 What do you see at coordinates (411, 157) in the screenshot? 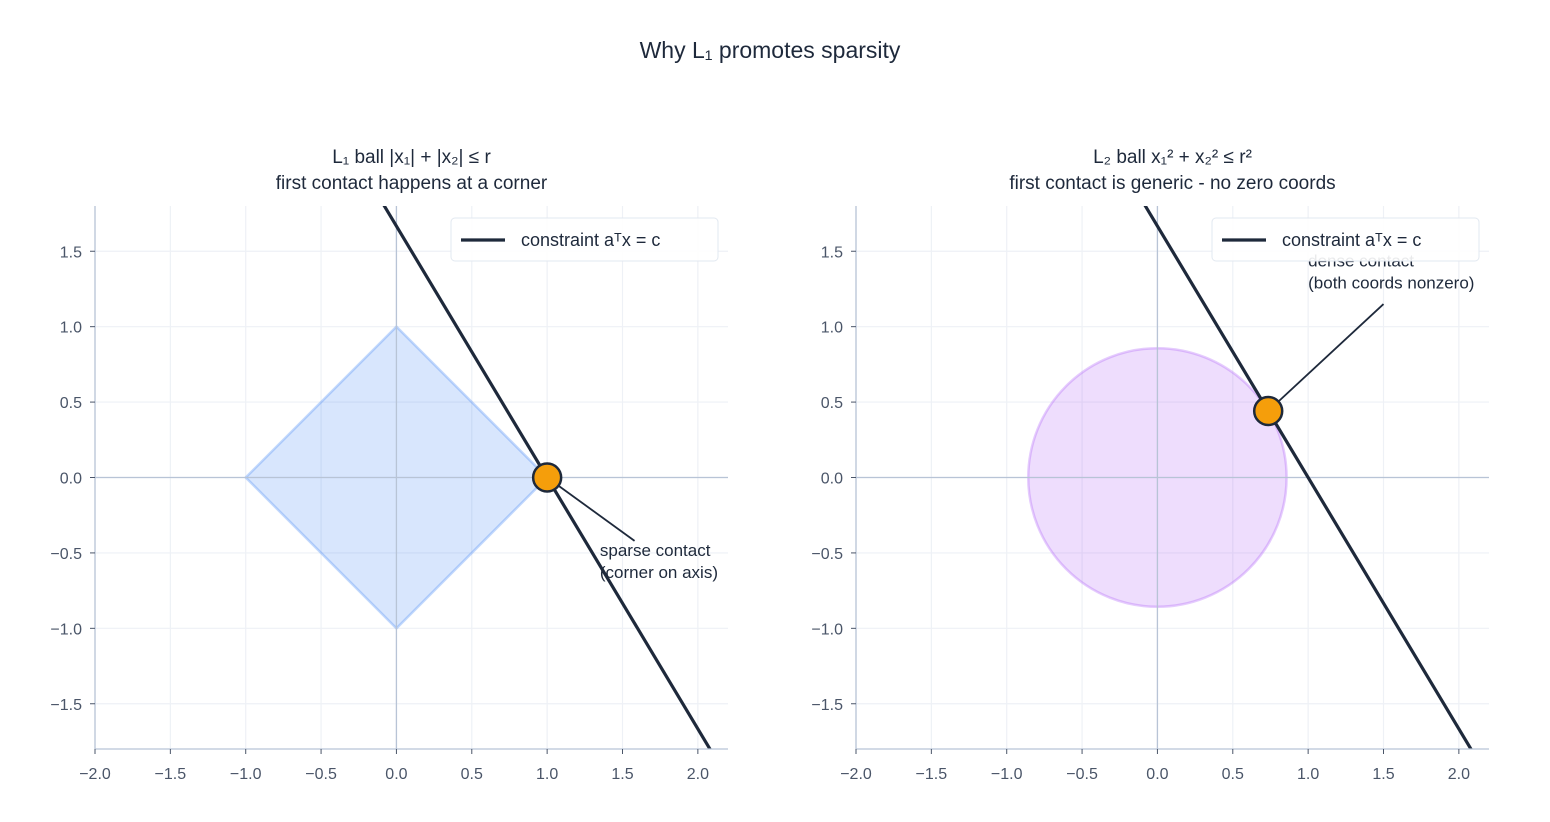
I see `panel-title: L₁ ball |x₁| + |x₂| ≤ r` at bounding box center [411, 157].